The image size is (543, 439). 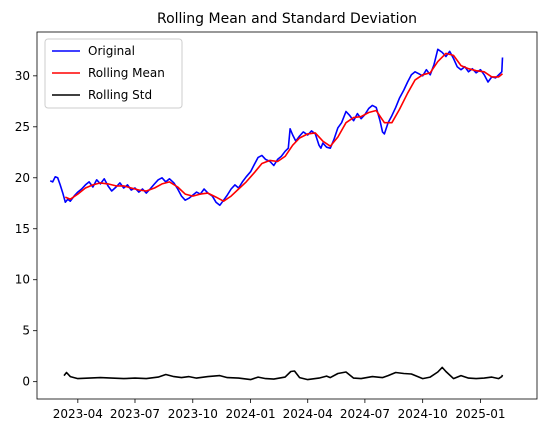 What do you see at coordinates (22, 76) in the screenshot?
I see `y-tick-label: 30` at bounding box center [22, 76].